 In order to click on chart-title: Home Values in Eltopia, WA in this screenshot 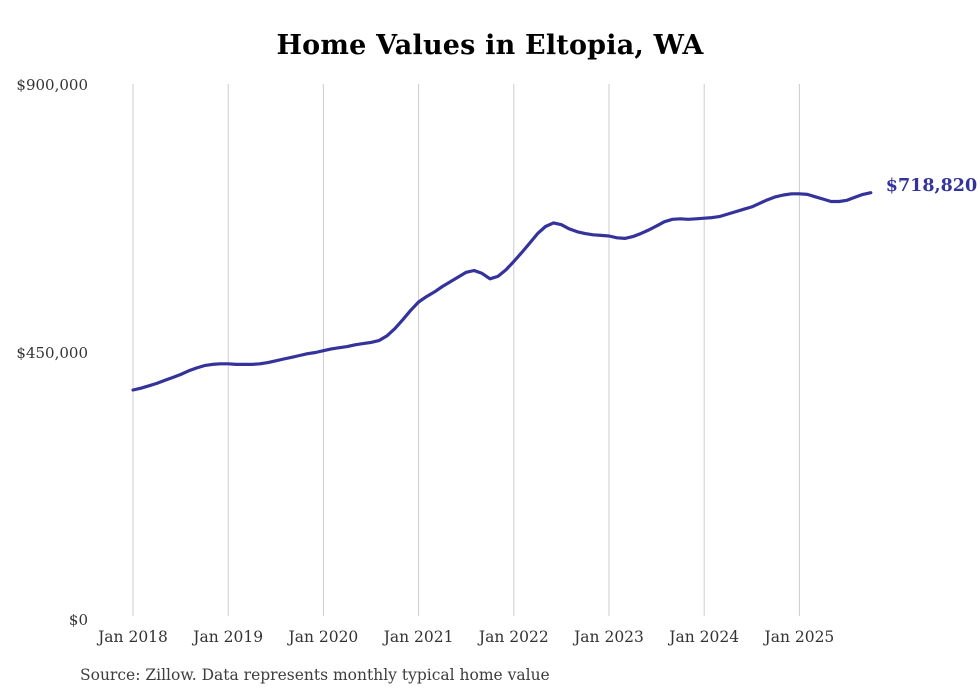, I will do `click(490, 45)`.